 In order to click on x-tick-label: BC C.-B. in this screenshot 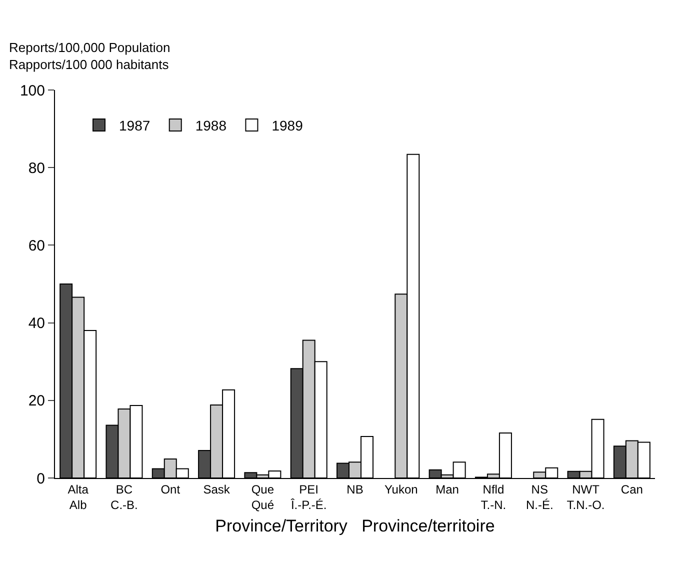, I will do `click(124, 497)`.